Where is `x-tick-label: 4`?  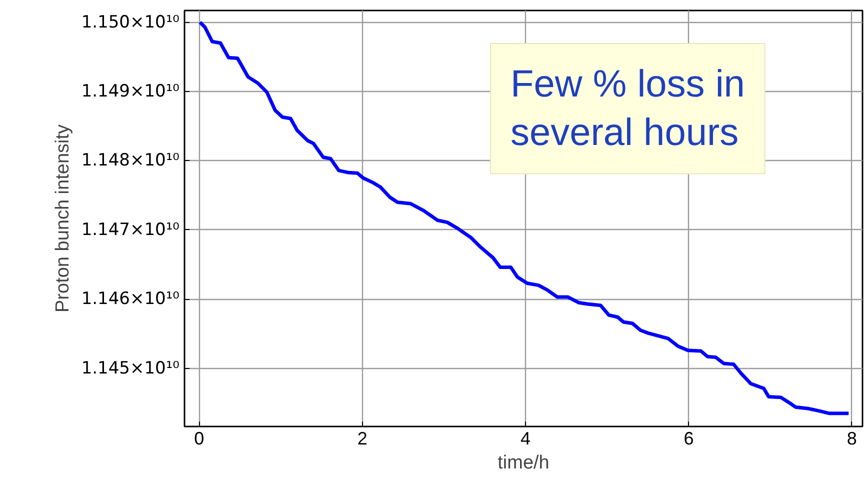 x-tick-label: 4 is located at coordinates (525, 438).